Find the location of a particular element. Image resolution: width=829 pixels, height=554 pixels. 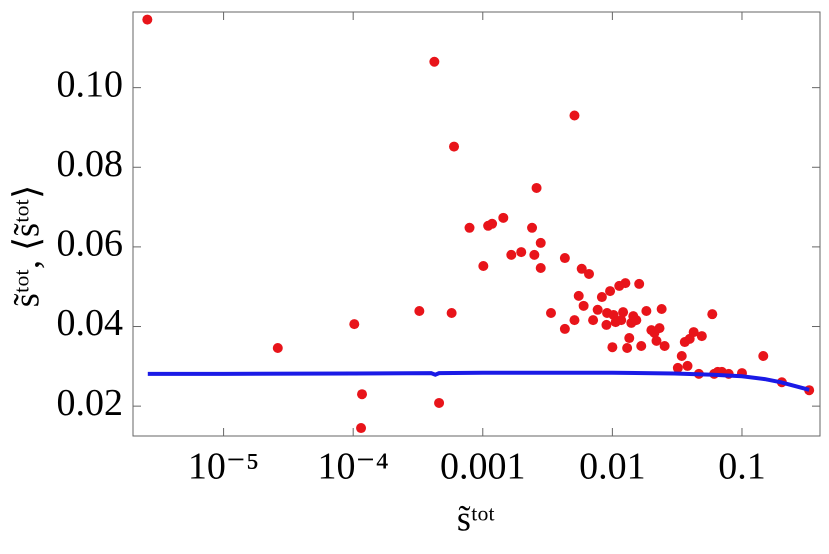

y-tick-label: 0.06 is located at coordinates (90, 244).